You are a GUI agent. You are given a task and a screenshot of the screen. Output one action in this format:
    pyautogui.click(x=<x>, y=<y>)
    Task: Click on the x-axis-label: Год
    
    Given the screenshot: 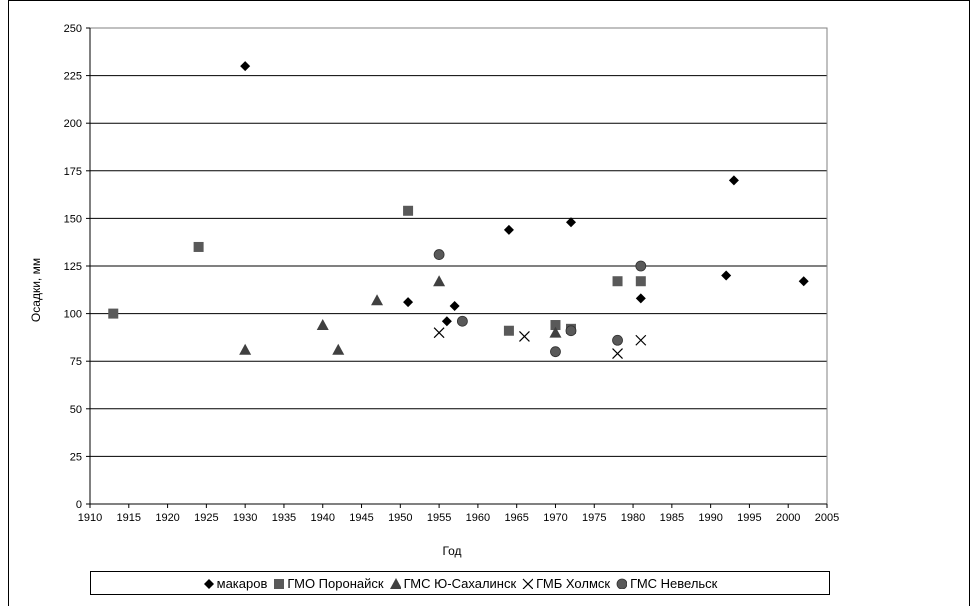 What is the action you would take?
    pyautogui.click(x=451, y=551)
    